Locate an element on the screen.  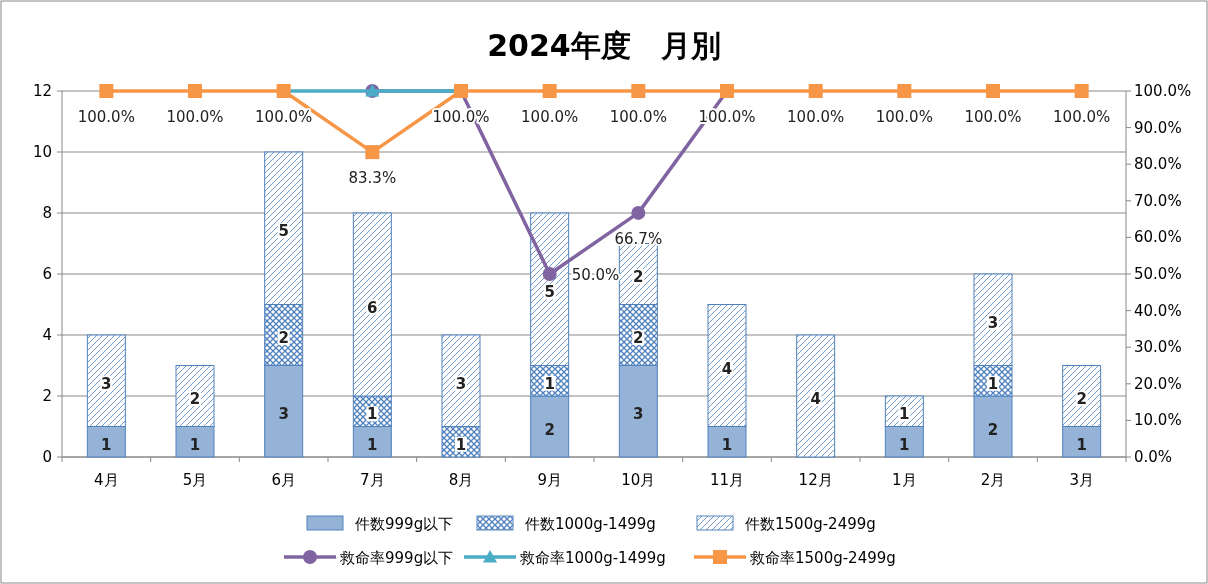
x-tick-label: 9月 is located at coordinates (549, 480).